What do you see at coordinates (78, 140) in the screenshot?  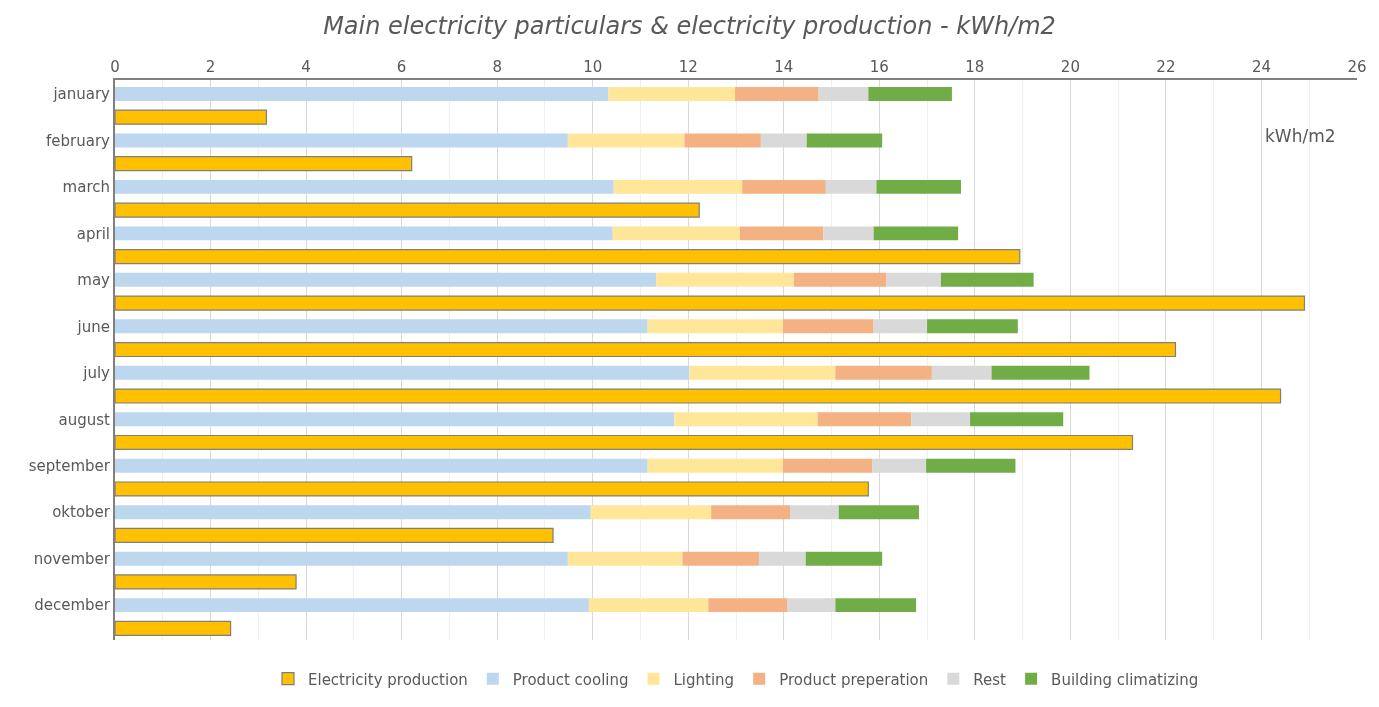 I see `y-tick-label: february` at bounding box center [78, 140].